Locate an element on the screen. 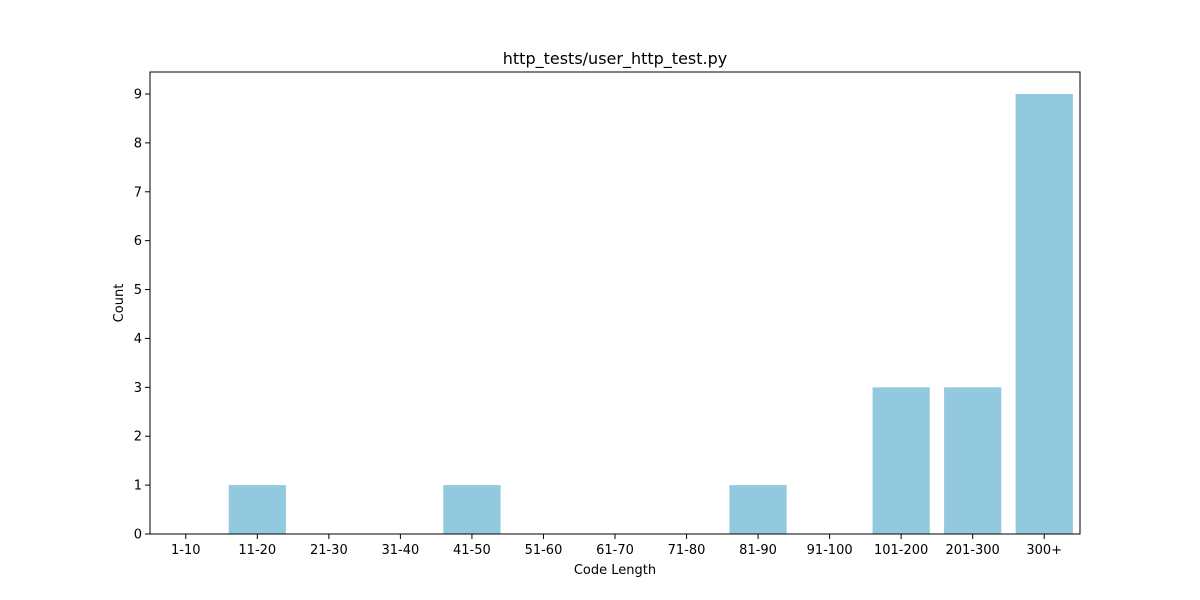  x-tick-label: 21-30 is located at coordinates (329, 550).